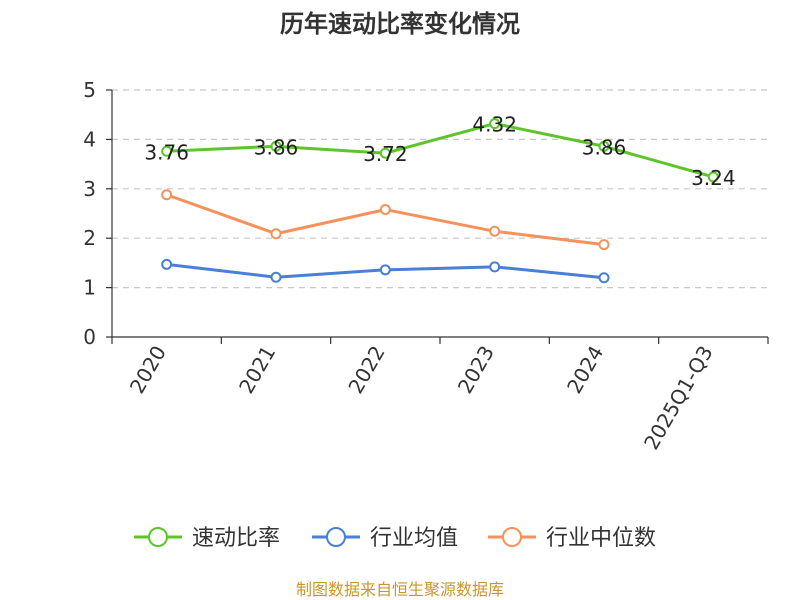  I want to click on x-tick-label: 2021, so click(257, 370).